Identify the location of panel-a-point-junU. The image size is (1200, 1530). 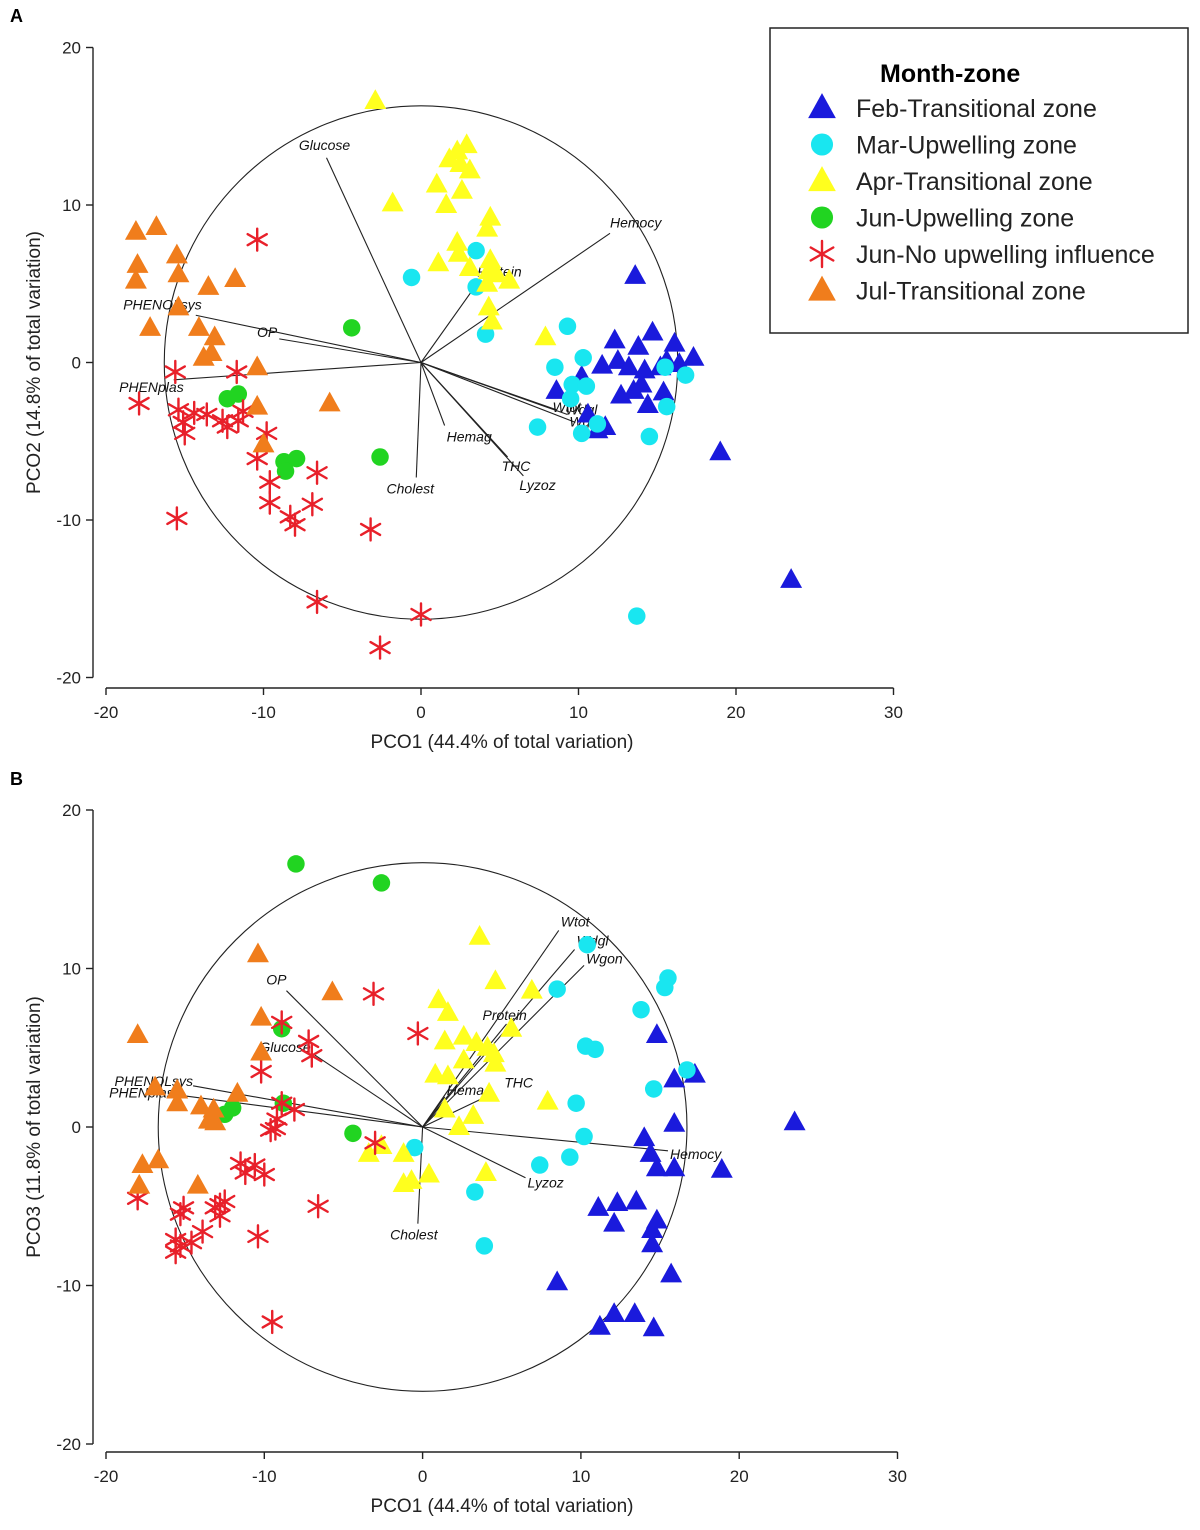
(238, 394).